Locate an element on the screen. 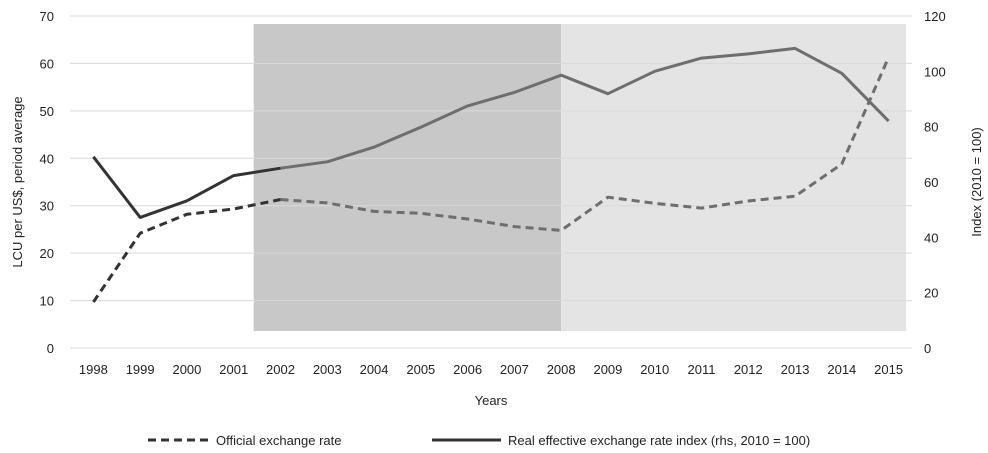  x-tick-label: 2005 is located at coordinates (420, 369).